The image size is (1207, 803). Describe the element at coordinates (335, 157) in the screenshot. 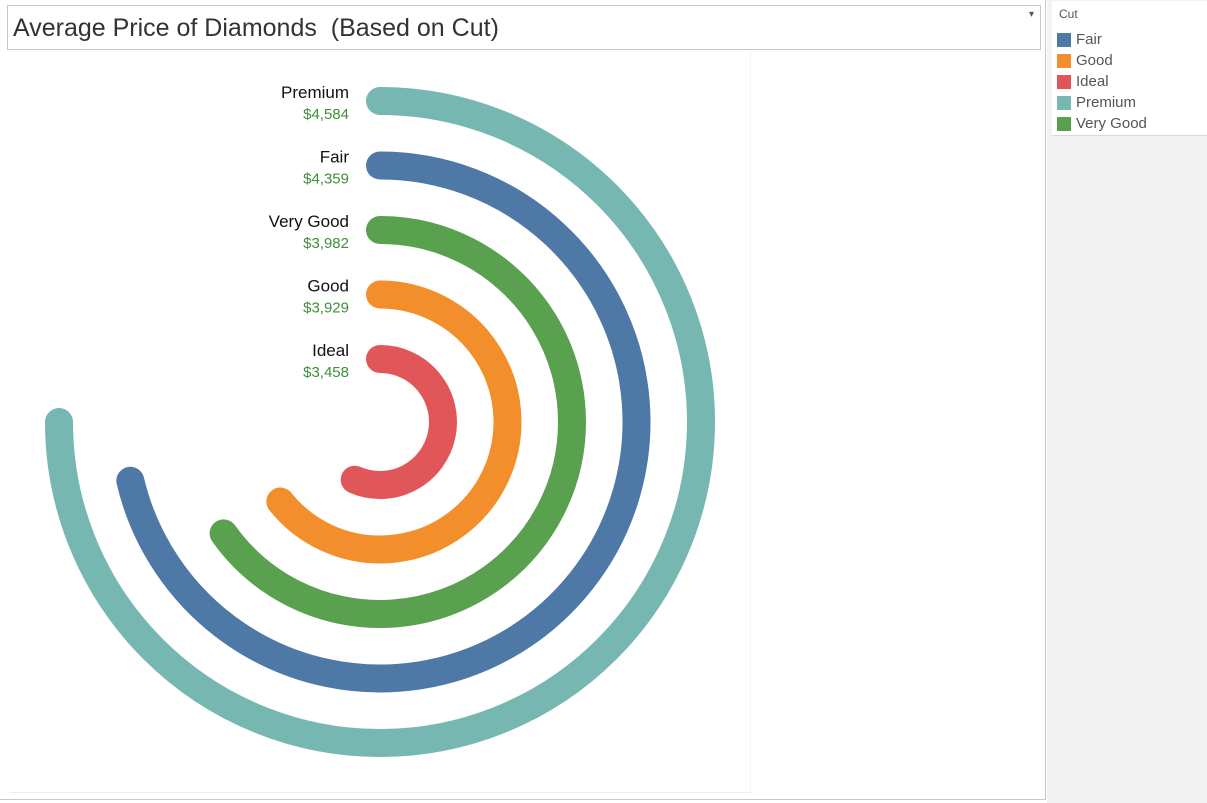

I see `cut-label-fair: Fair` at that location.